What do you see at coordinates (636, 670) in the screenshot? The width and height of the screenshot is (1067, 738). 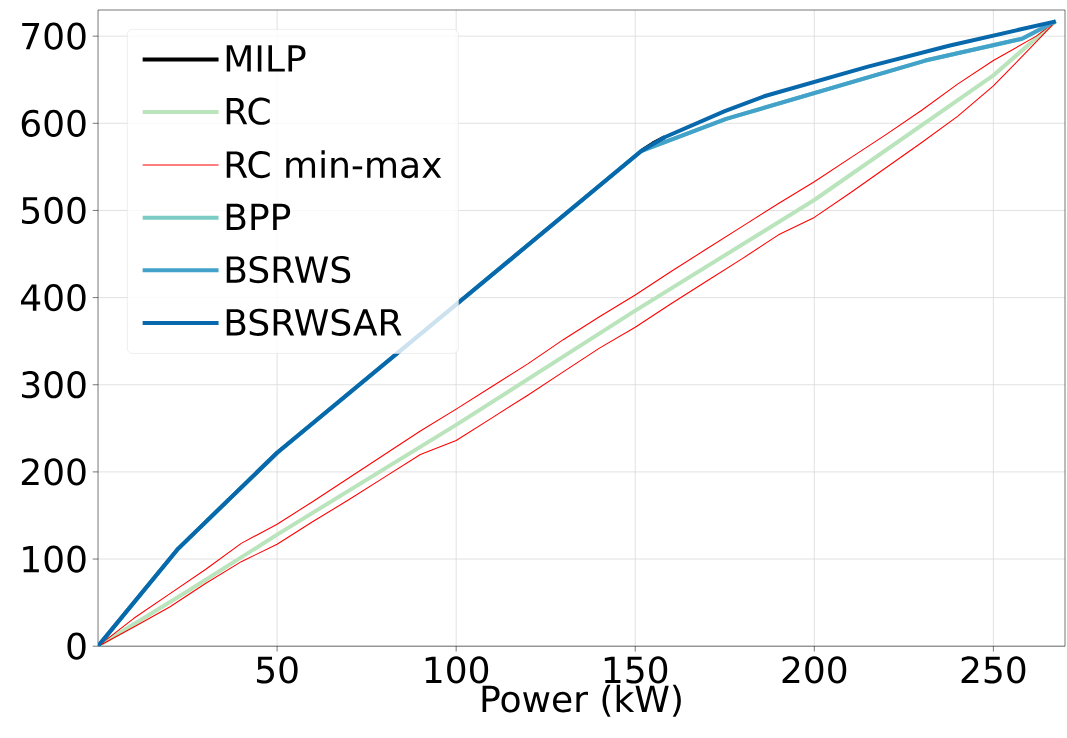 I see `x-tick-label: 150` at bounding box center [636, 670].